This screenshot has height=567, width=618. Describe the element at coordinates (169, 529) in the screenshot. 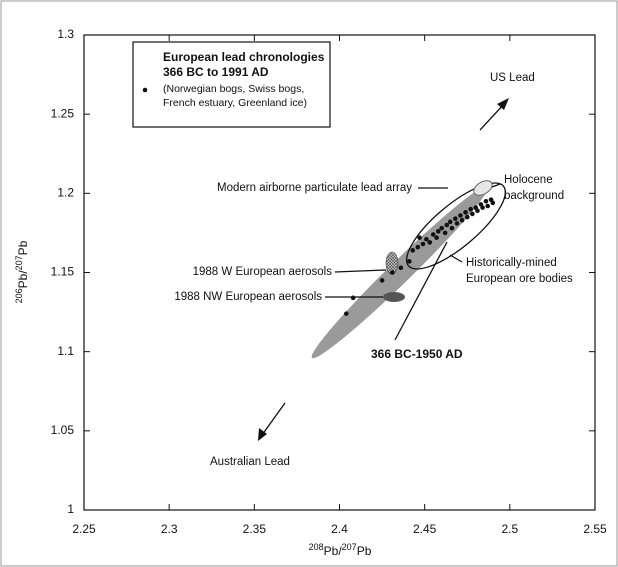

I see `x-tick-label: 2.3` at that location.